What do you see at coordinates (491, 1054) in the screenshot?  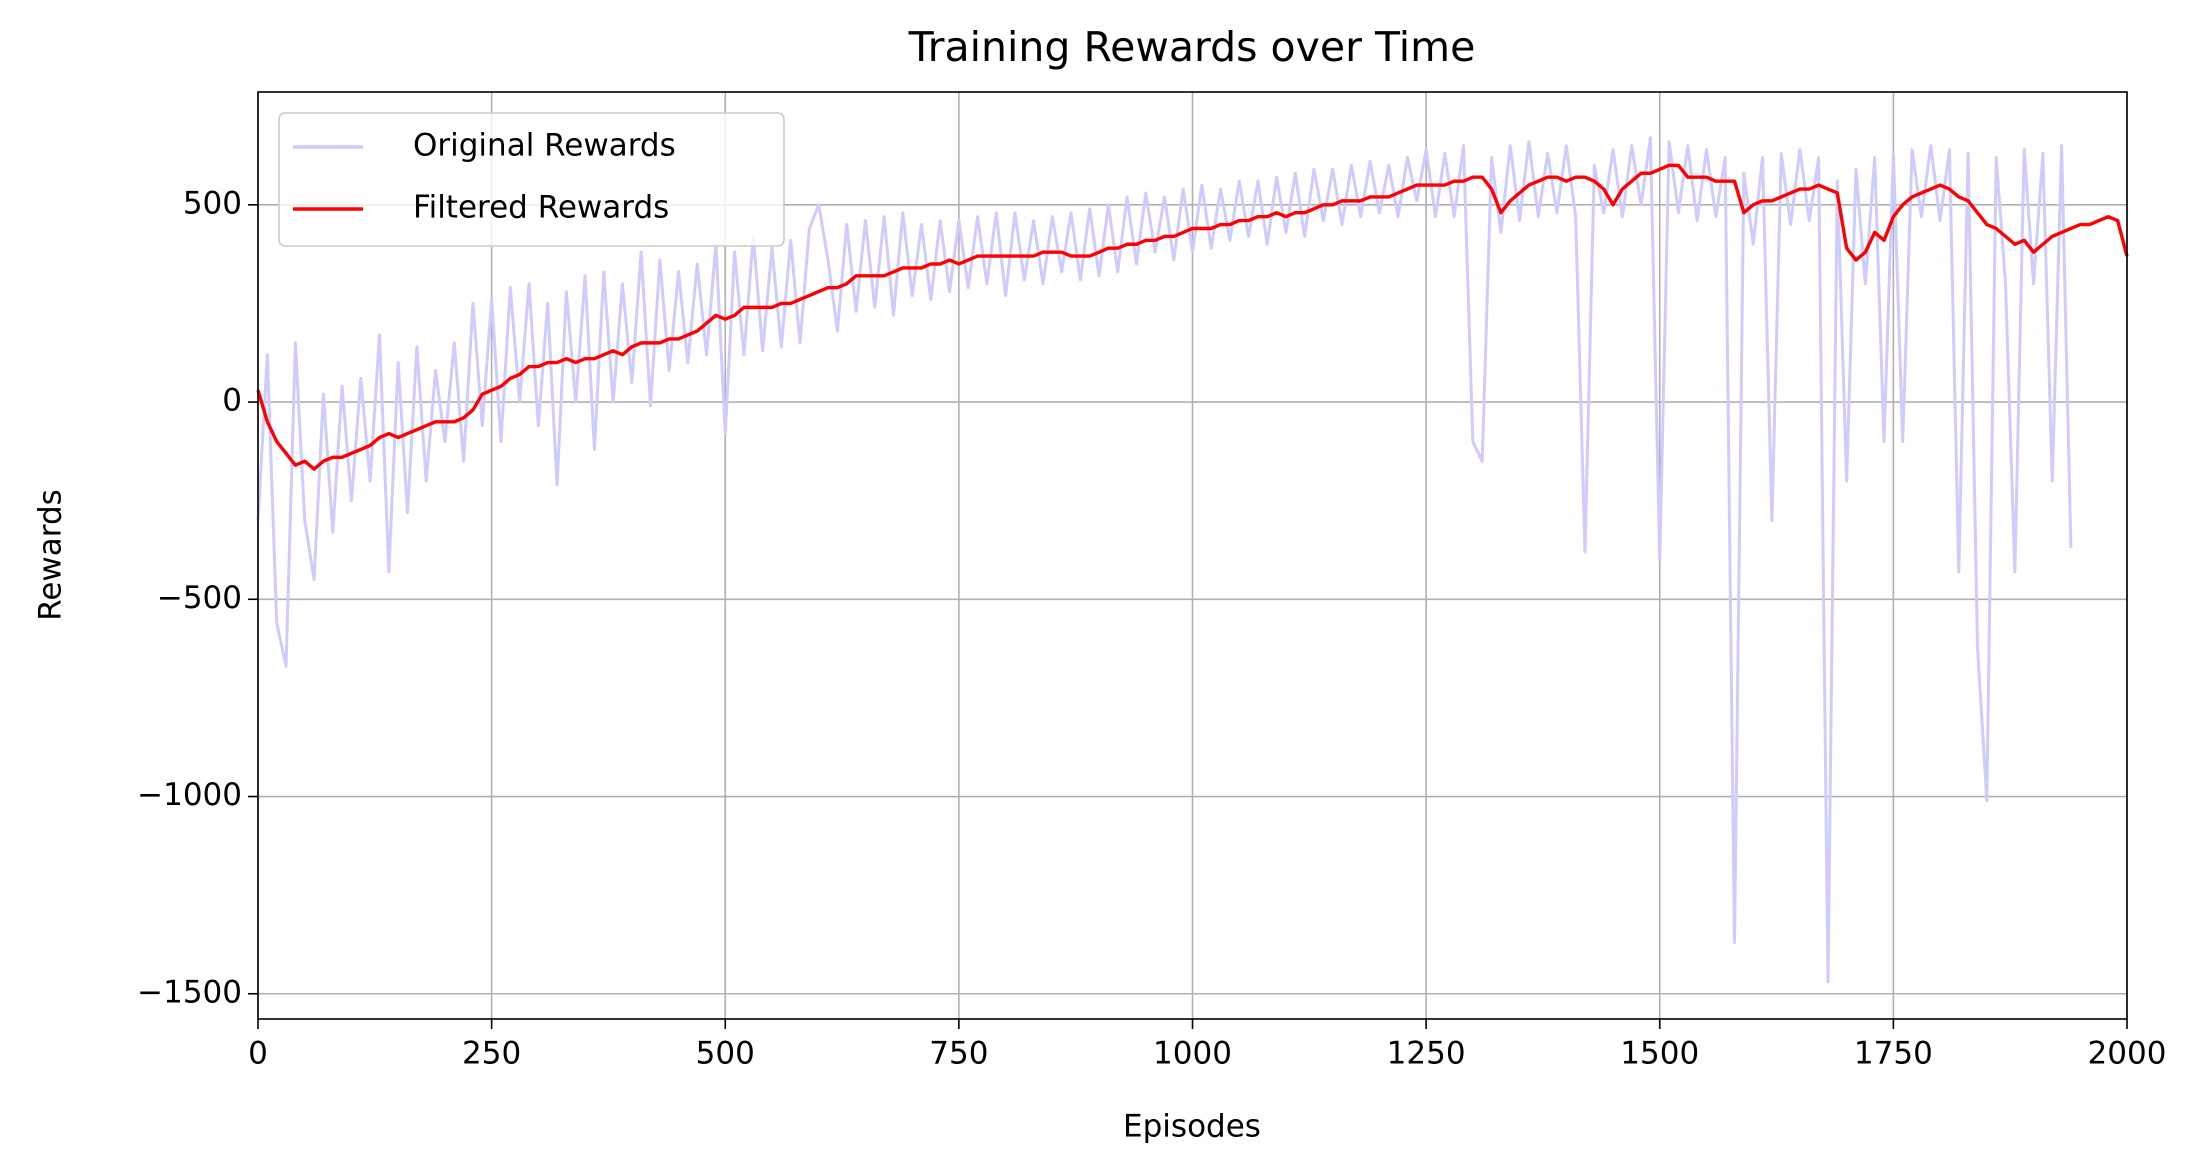 I see `x-tick-label: 250` at bounding box center [491, 1054].